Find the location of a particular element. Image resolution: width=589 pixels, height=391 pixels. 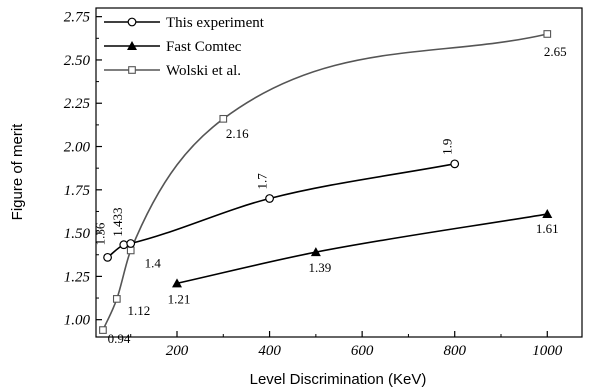

data-label: 0.94 is located at coordinates (119, 338).